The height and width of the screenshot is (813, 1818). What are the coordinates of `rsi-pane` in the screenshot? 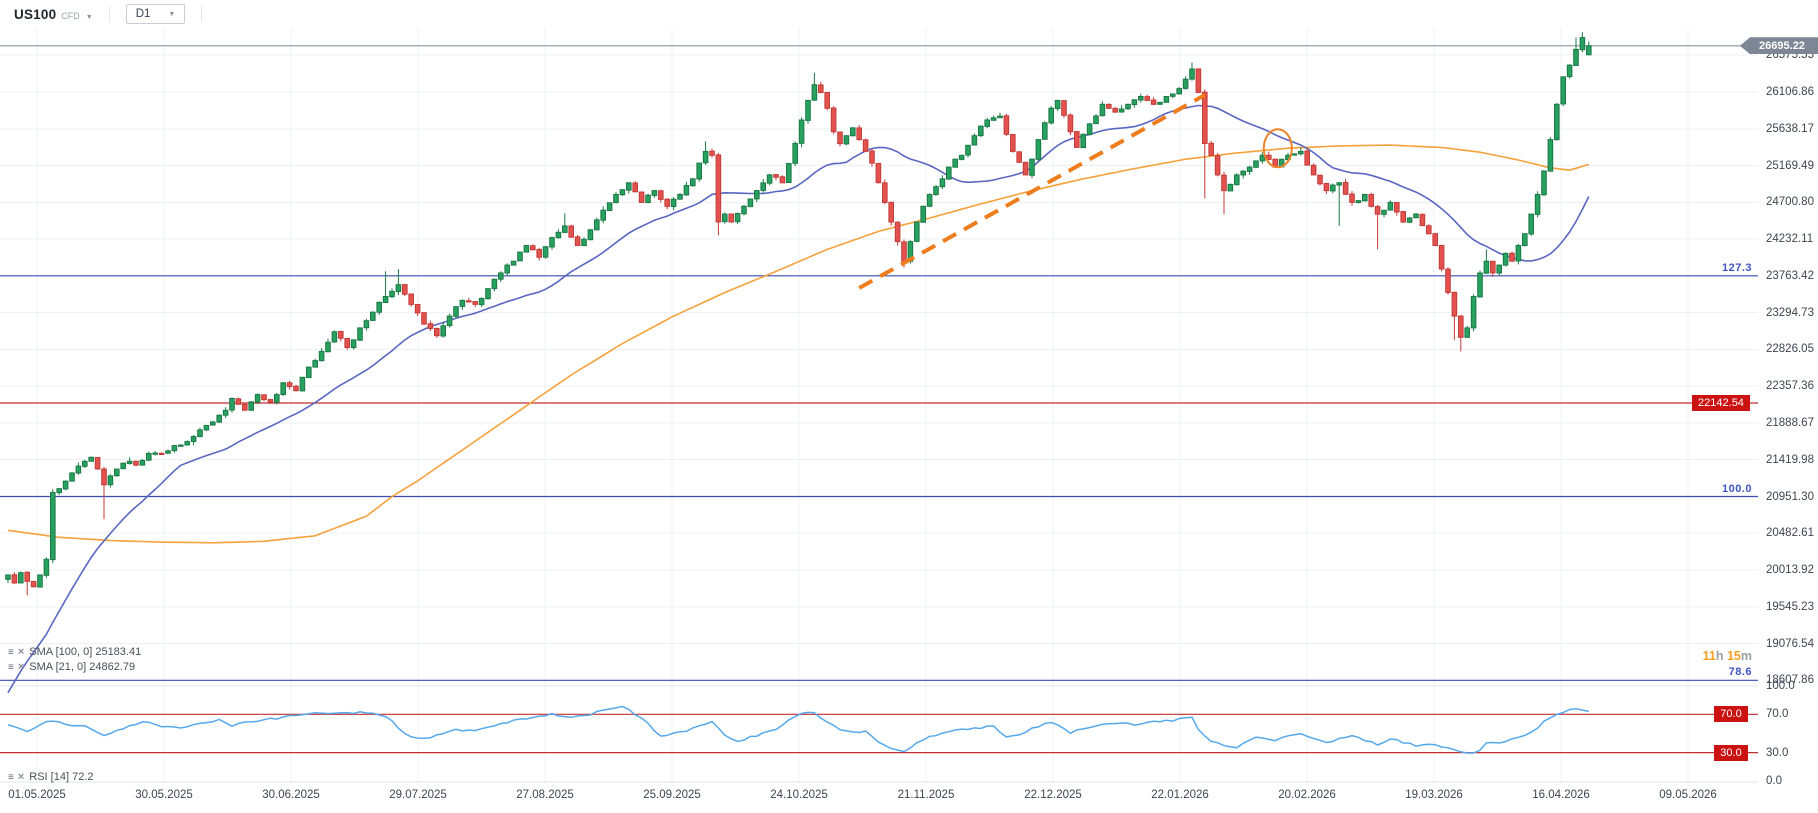 It's located at (879, 729).